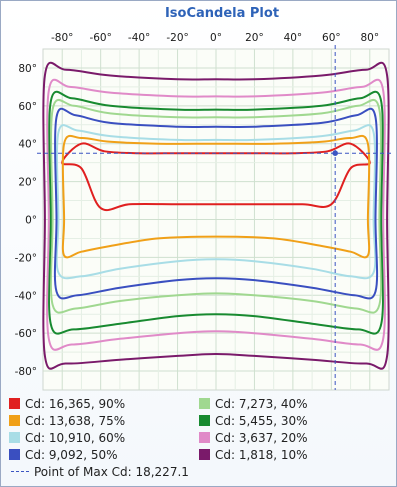 The image size is (397, 487). What do you see at coordinates (26, 296) in the screenshot?
I see `y-tick-label: -40°` at bounding box center [26, 296].